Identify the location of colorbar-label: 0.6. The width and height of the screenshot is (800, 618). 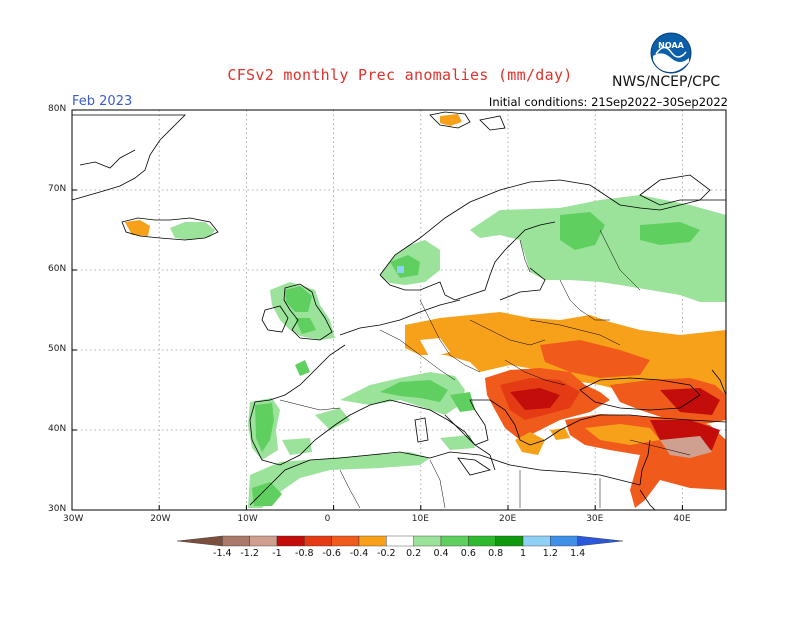
(468, 553).